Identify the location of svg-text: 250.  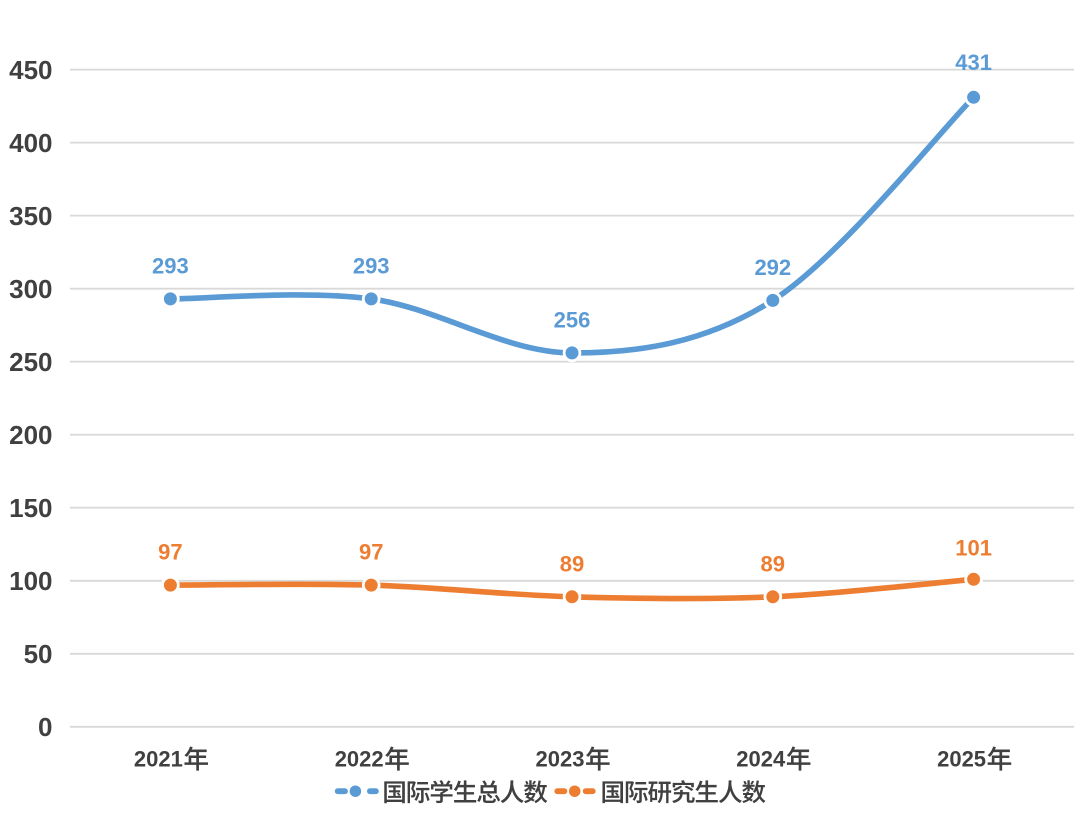
(30, 362).